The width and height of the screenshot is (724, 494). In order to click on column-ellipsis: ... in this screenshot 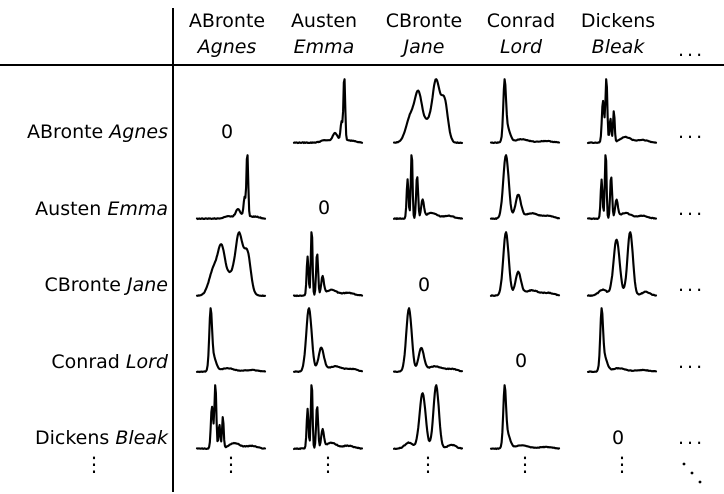, I will do `click(692, 50)`.